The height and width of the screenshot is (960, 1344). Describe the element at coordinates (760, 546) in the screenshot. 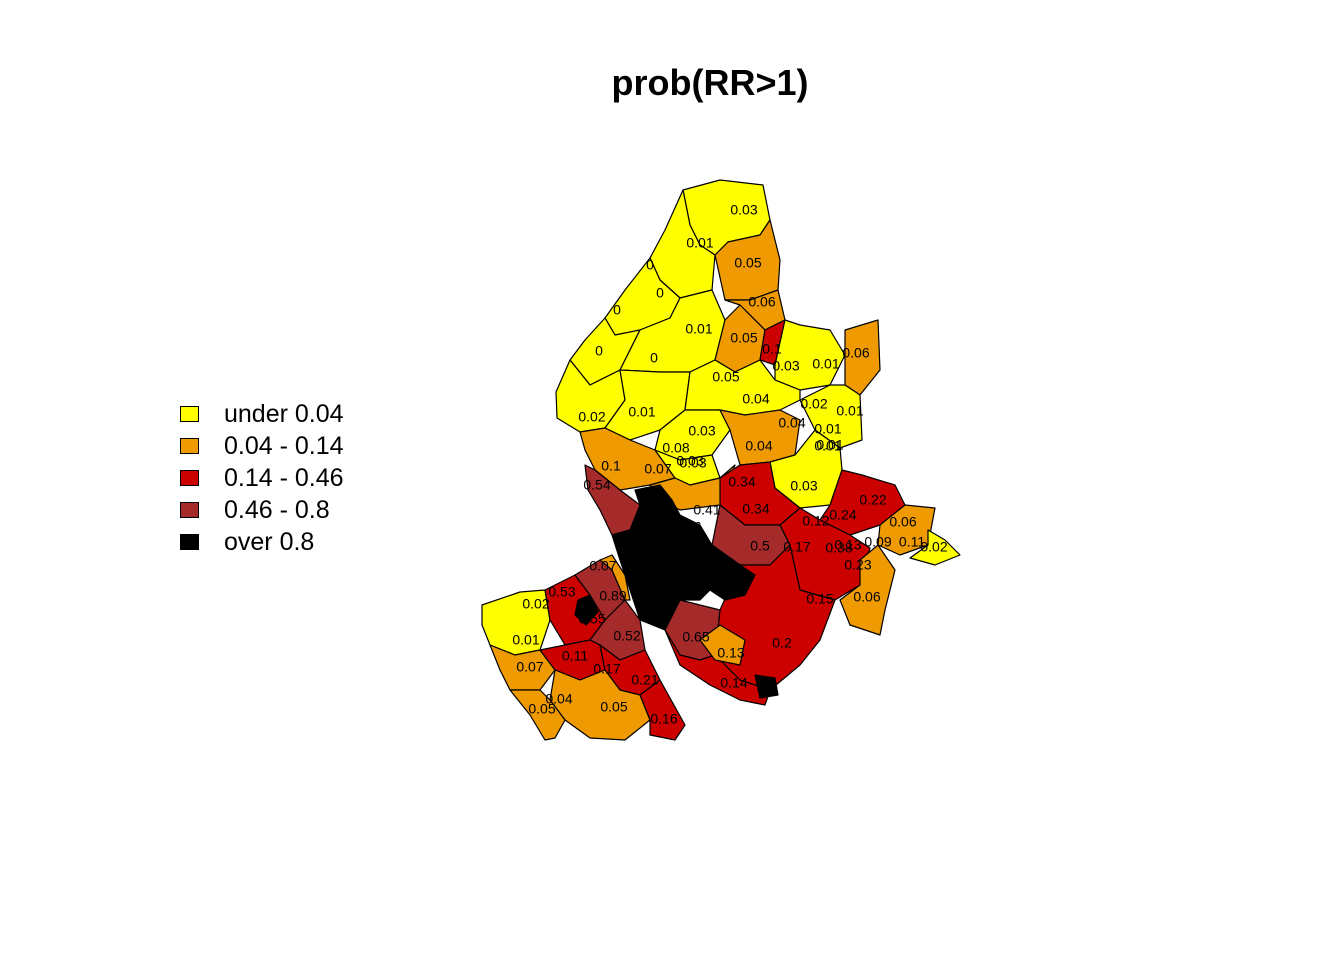

I see `region-value-label: 0.5` at that location.